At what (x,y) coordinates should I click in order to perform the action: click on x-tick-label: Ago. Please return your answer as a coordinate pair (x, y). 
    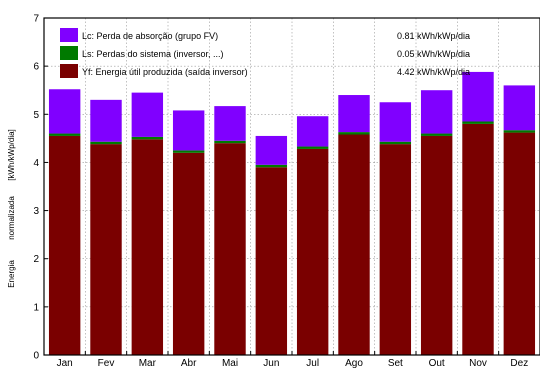
    Looking at the image, I should click on (354, 363).